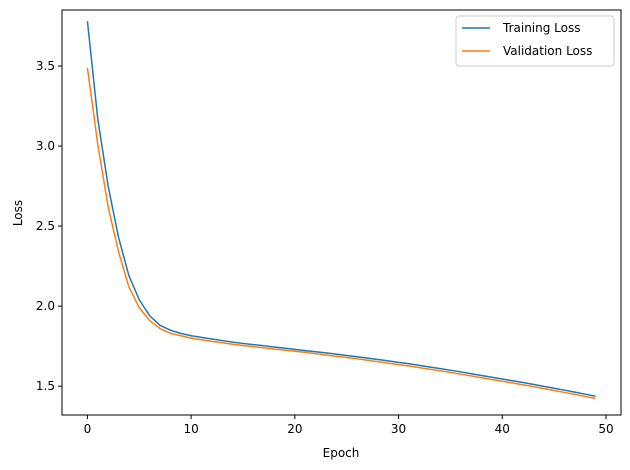  What do you see at coordinates (45, 226) in the screenshot?
I see `y-tick-label: 2.5` at bounding box center [45, 226].